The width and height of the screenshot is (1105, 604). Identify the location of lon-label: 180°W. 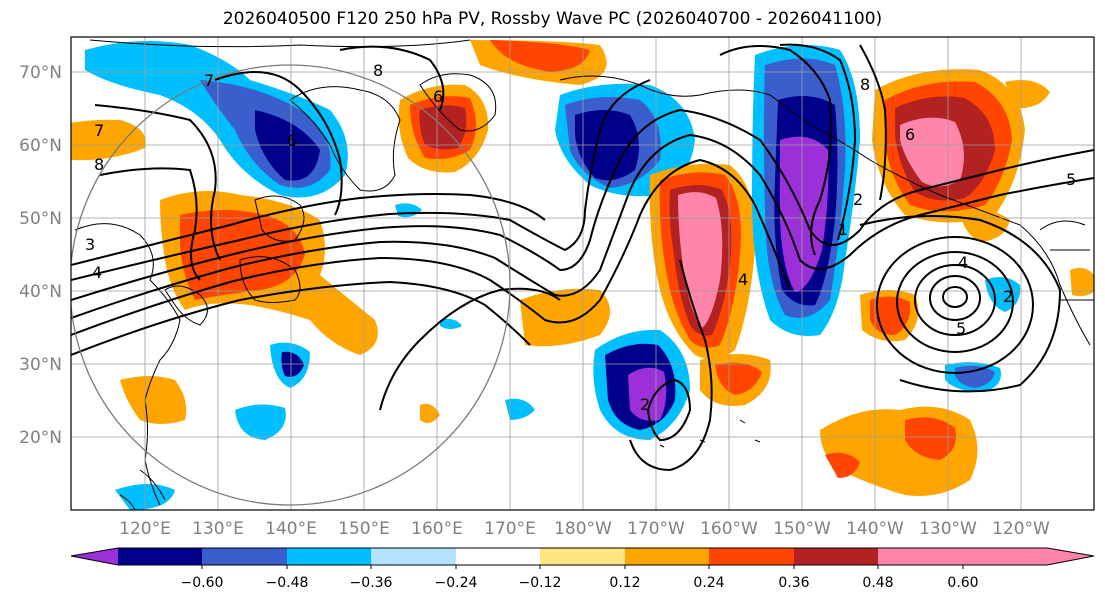
(583, 529).